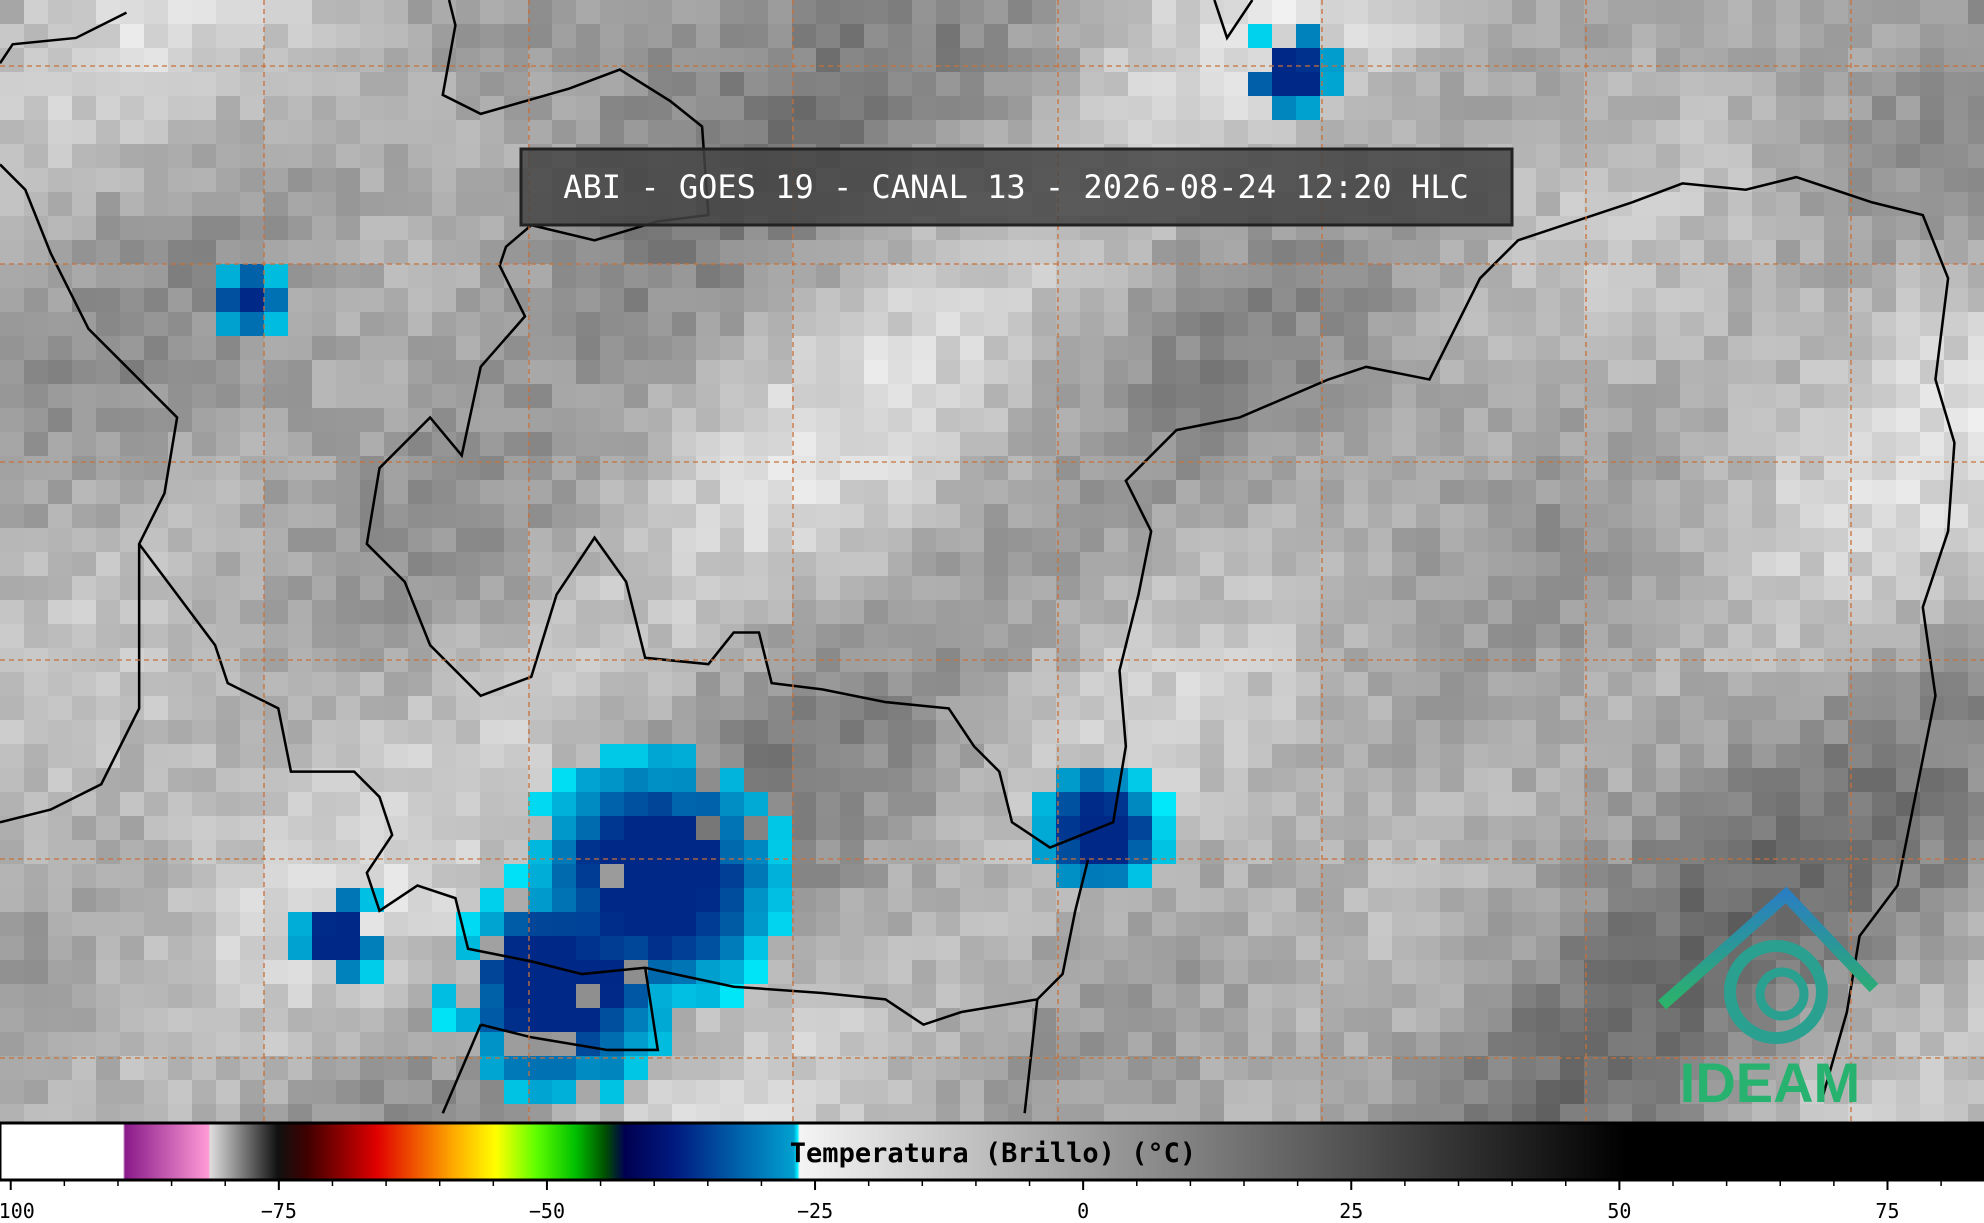 Image resolution: width=1984 pixels, height=1223 pixels. Describe the element at coordinates (1619, 1211) in the screenshot. I see `tick-label: 50` at that location.